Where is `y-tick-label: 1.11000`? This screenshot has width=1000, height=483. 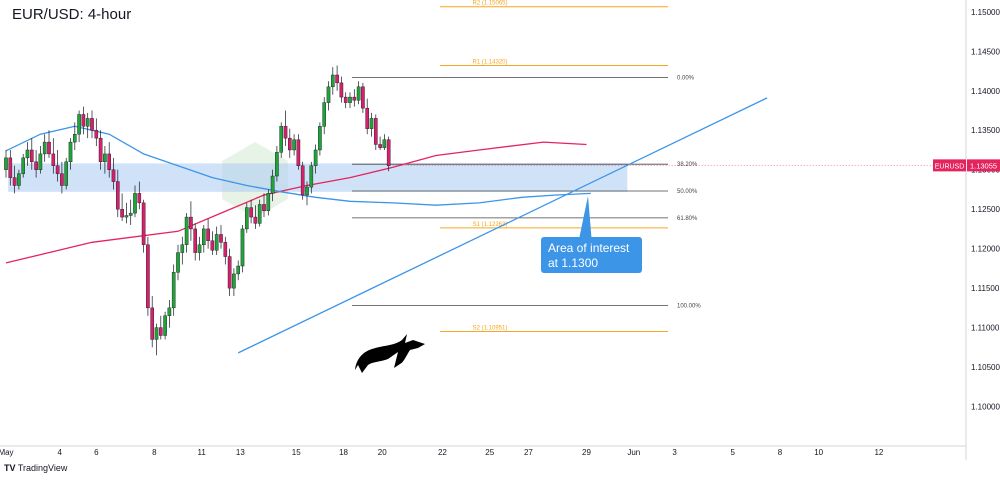
y-tick-label: 1.11000 is located at coordinates (985, 328).